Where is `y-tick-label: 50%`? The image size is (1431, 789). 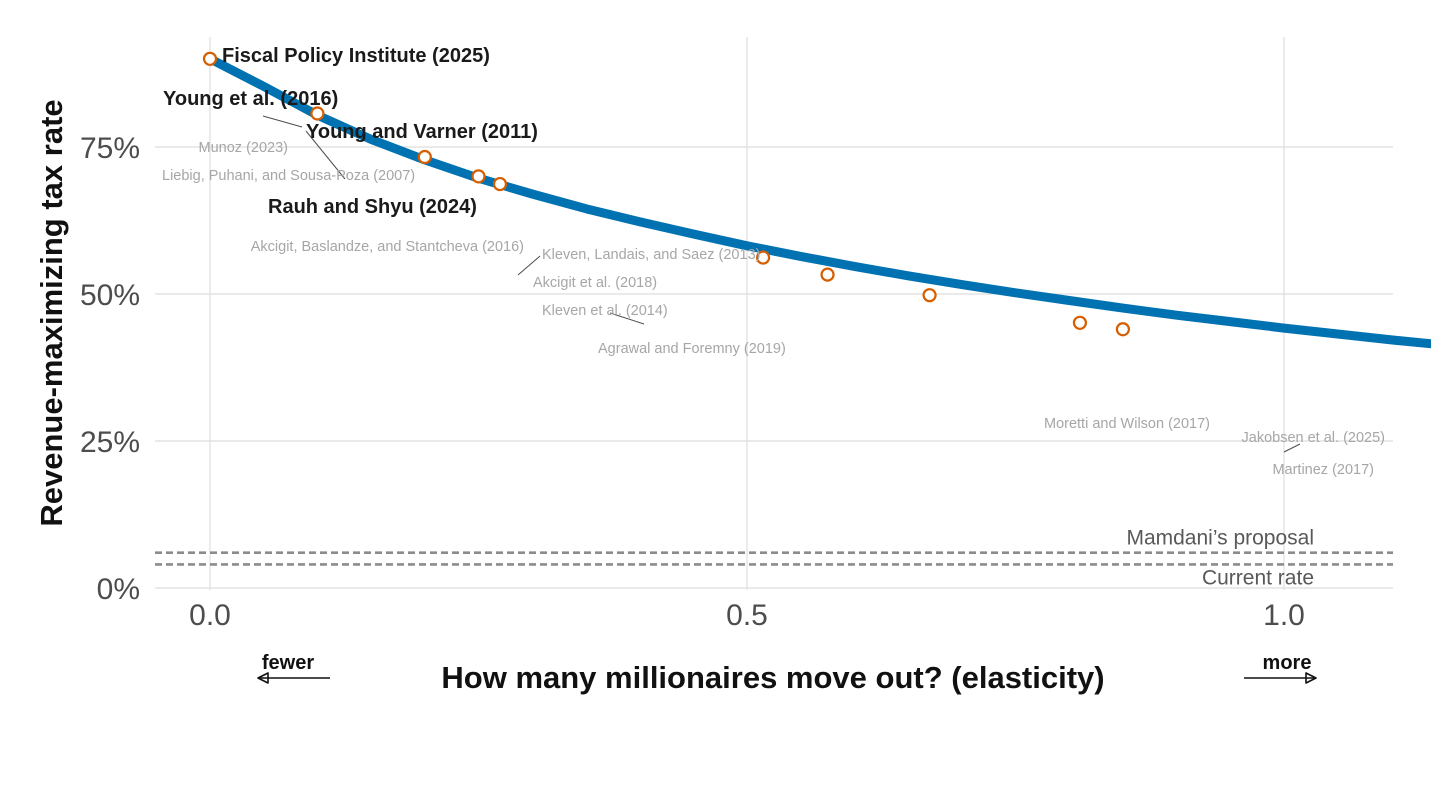
y-tick-label: 50% is located at coordinates (110, 295).